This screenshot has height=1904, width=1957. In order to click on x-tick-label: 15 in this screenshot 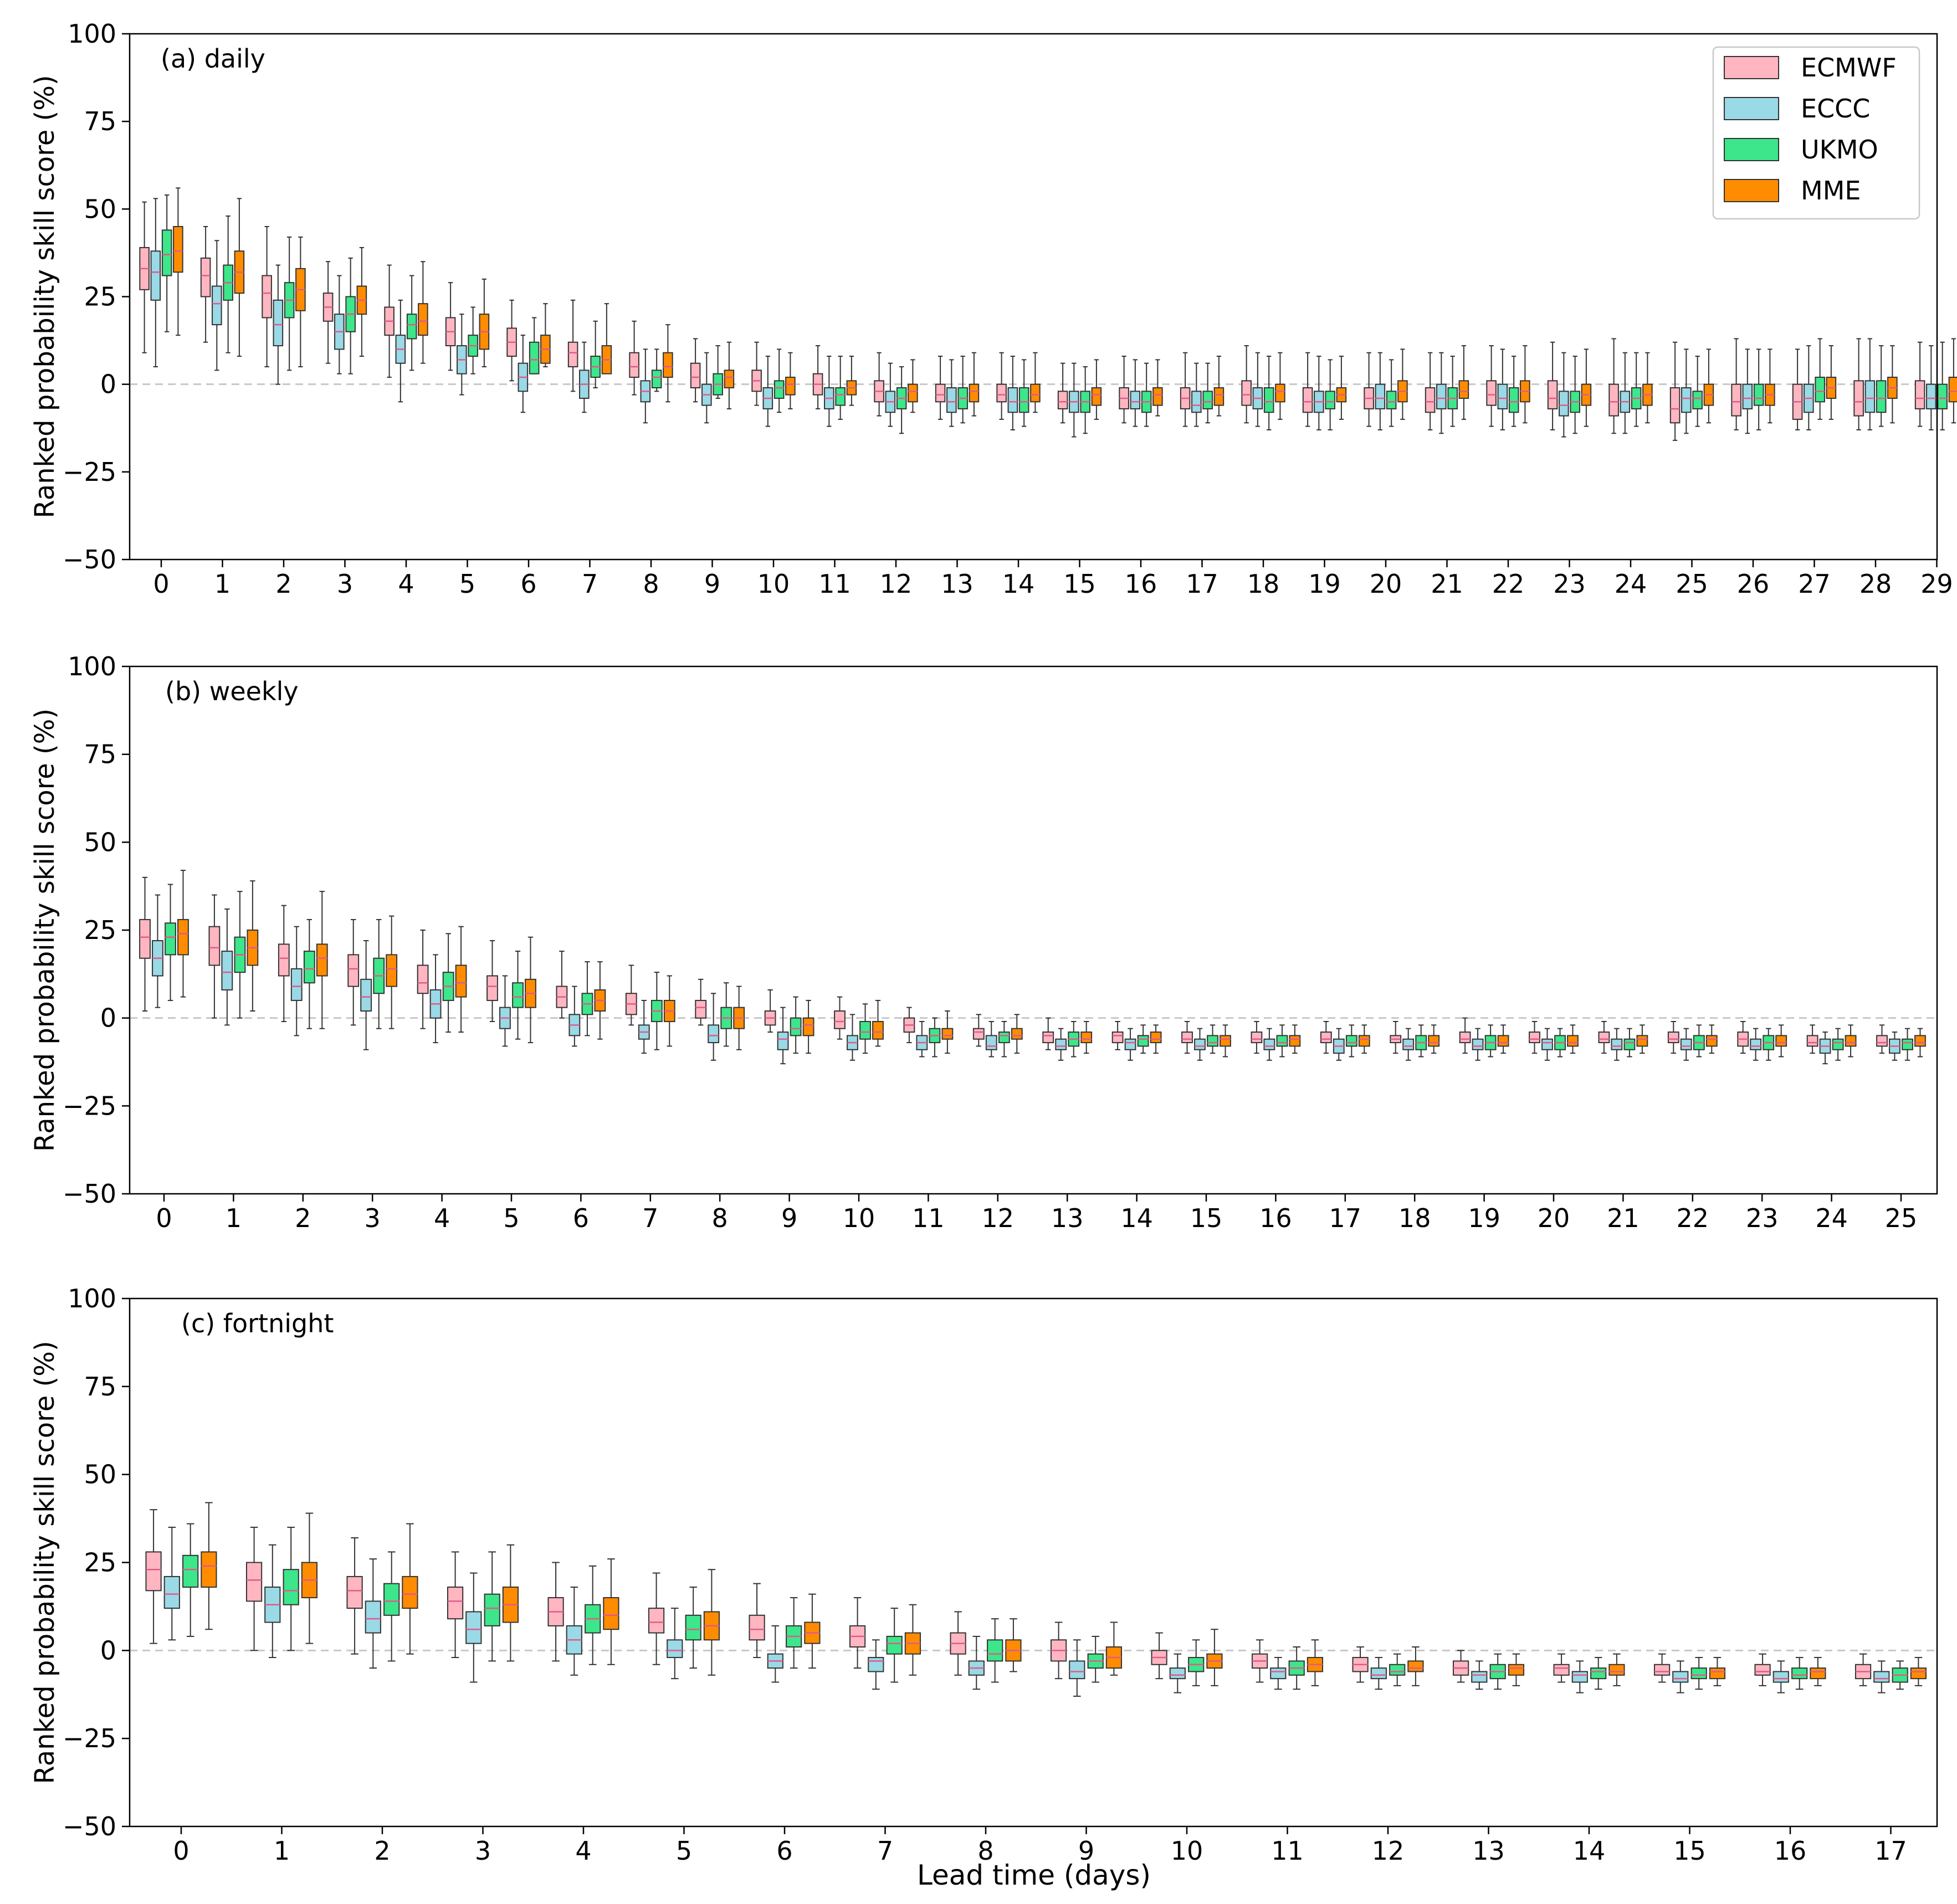, I will do `click(1080, 584)`.